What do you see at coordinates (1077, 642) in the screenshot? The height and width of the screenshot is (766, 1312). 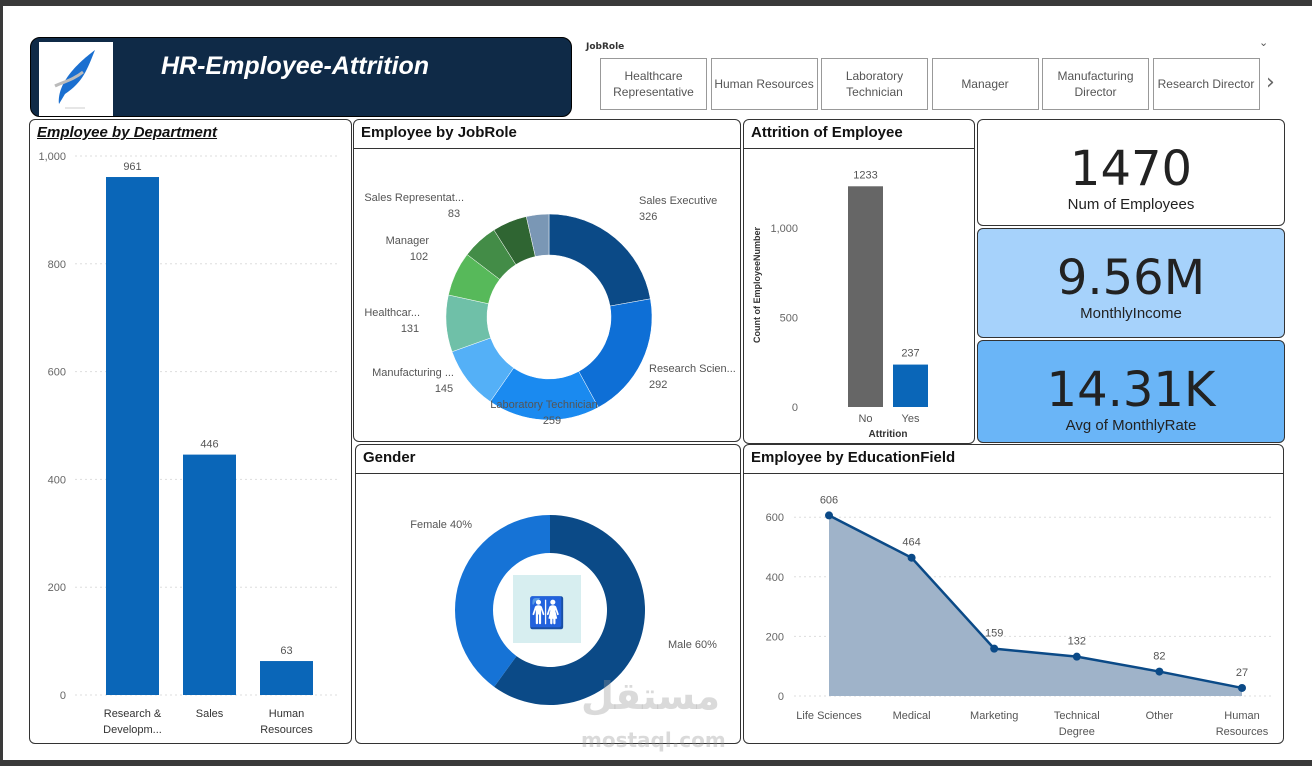 I see `data-label: 132` at bounding box center [1077, 642].